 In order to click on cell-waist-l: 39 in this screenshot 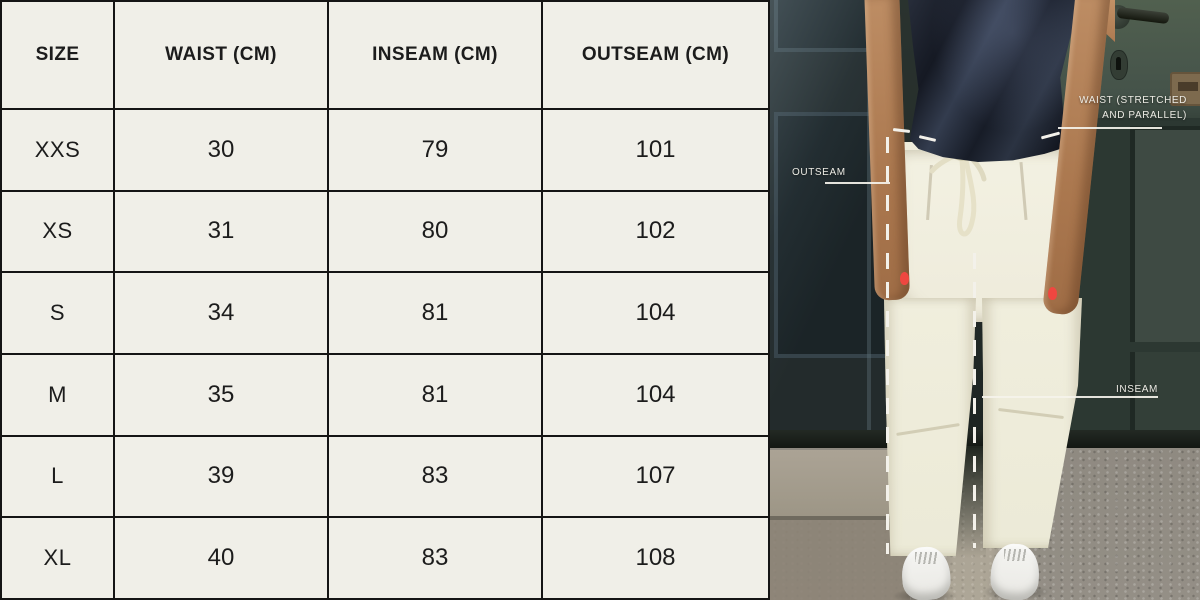, I will do `click(222, 477)`.